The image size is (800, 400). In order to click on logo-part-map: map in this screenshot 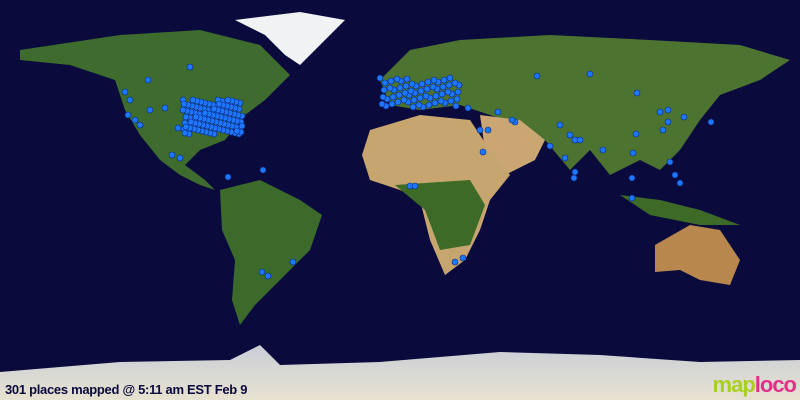, I will do `click(734, 384)`.